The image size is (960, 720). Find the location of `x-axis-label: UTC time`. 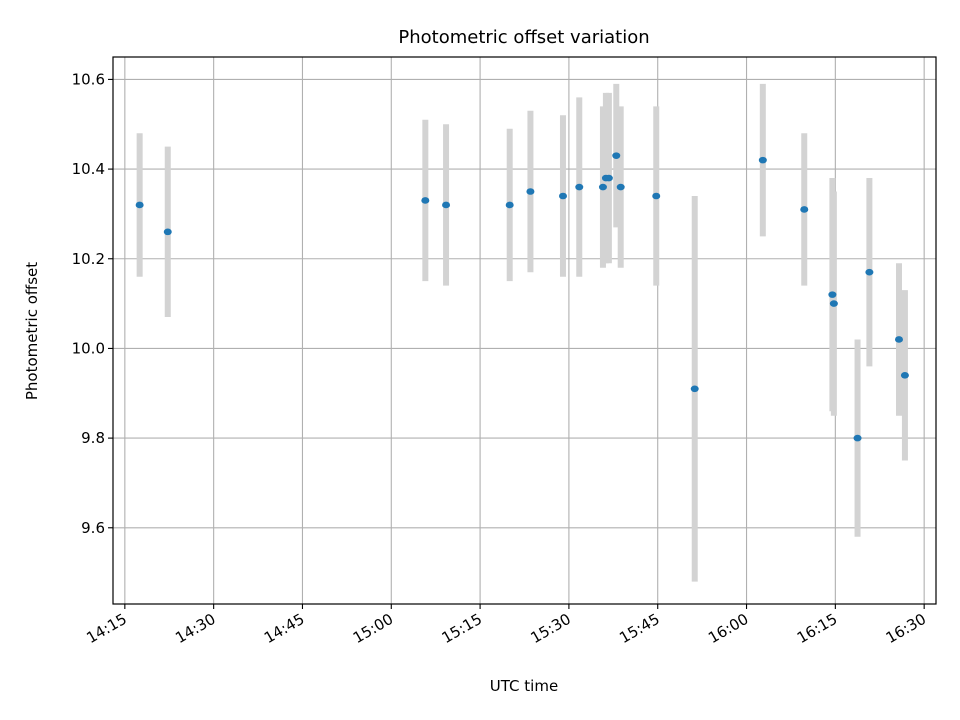

x-axis-label: UTC time is located at coordinates (524, 686).